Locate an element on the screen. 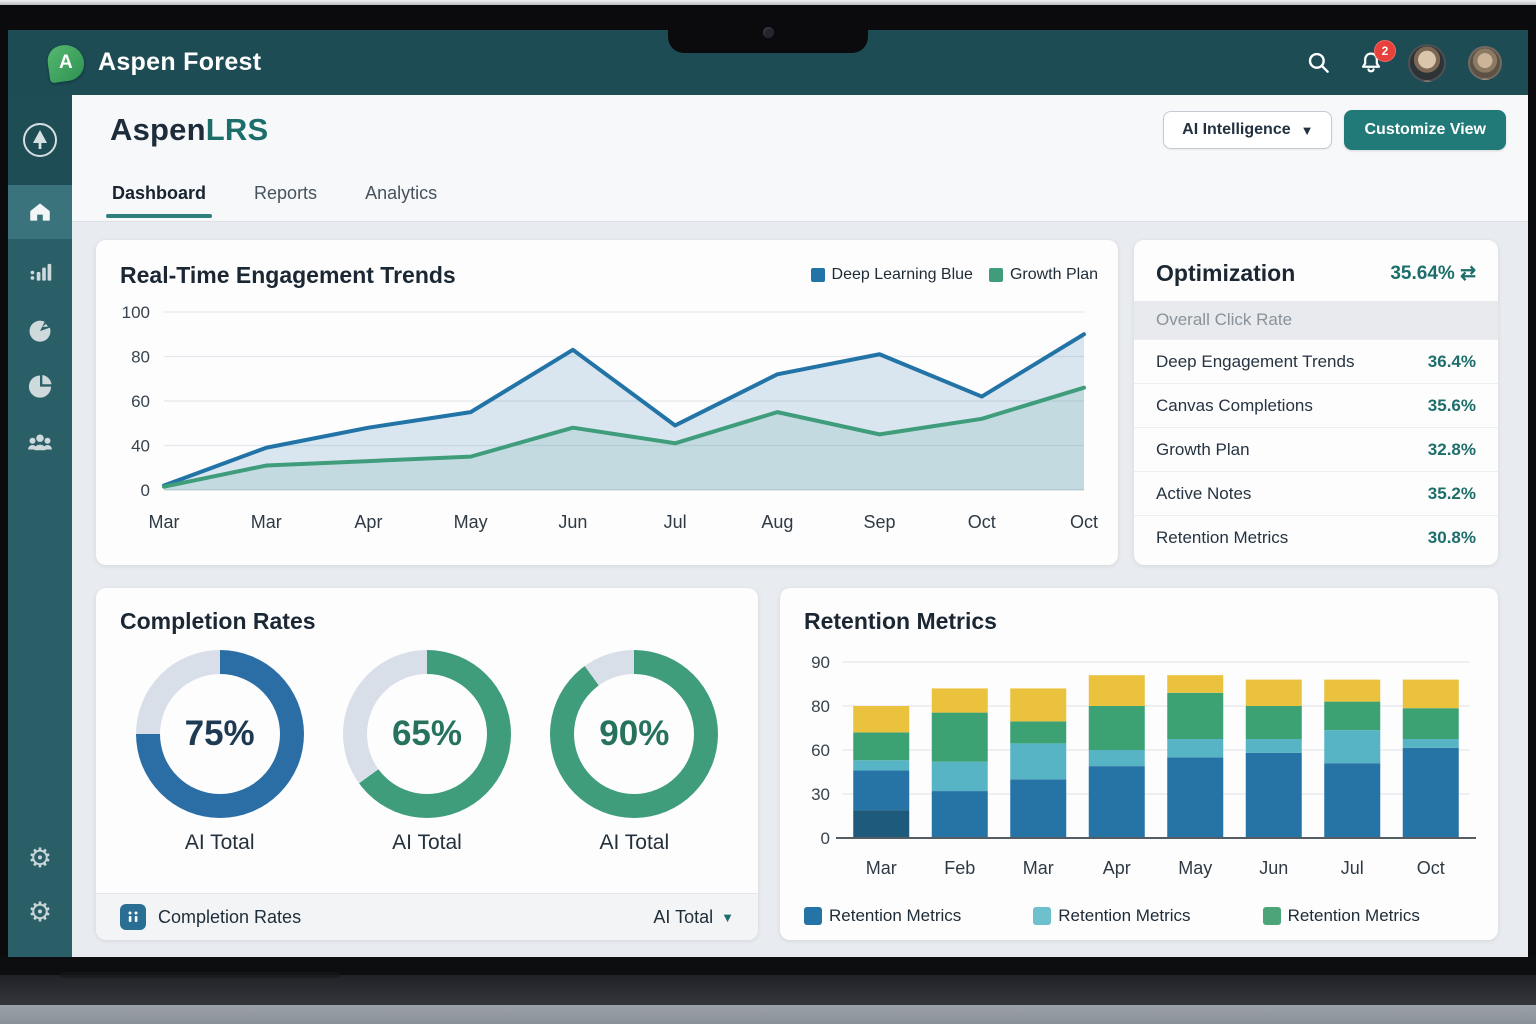 This screenshot has width=1536, height=1024. completion-donuts: 75% AI Total 65% AI Total 90% AI Total is located at coordinates (427, 752).